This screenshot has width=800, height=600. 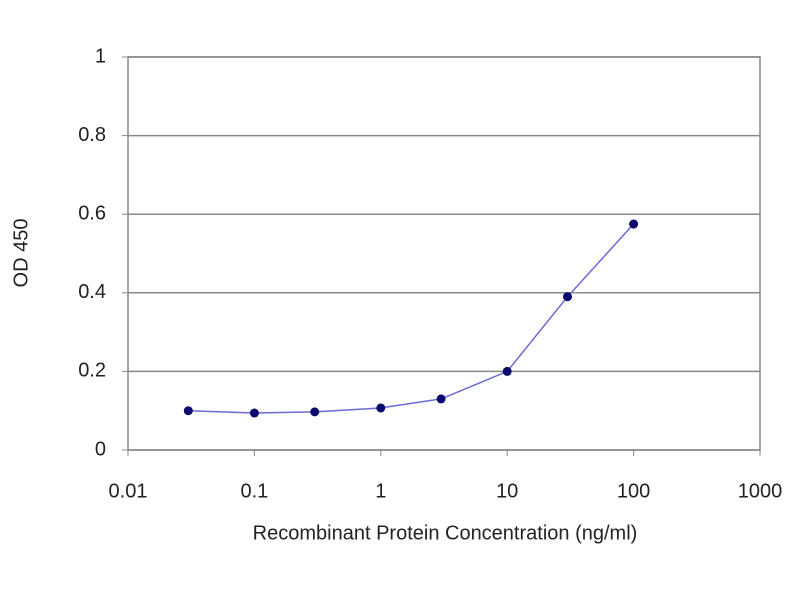 I want to click on y-axis-label: OD 450, so click(x=21, y=253).